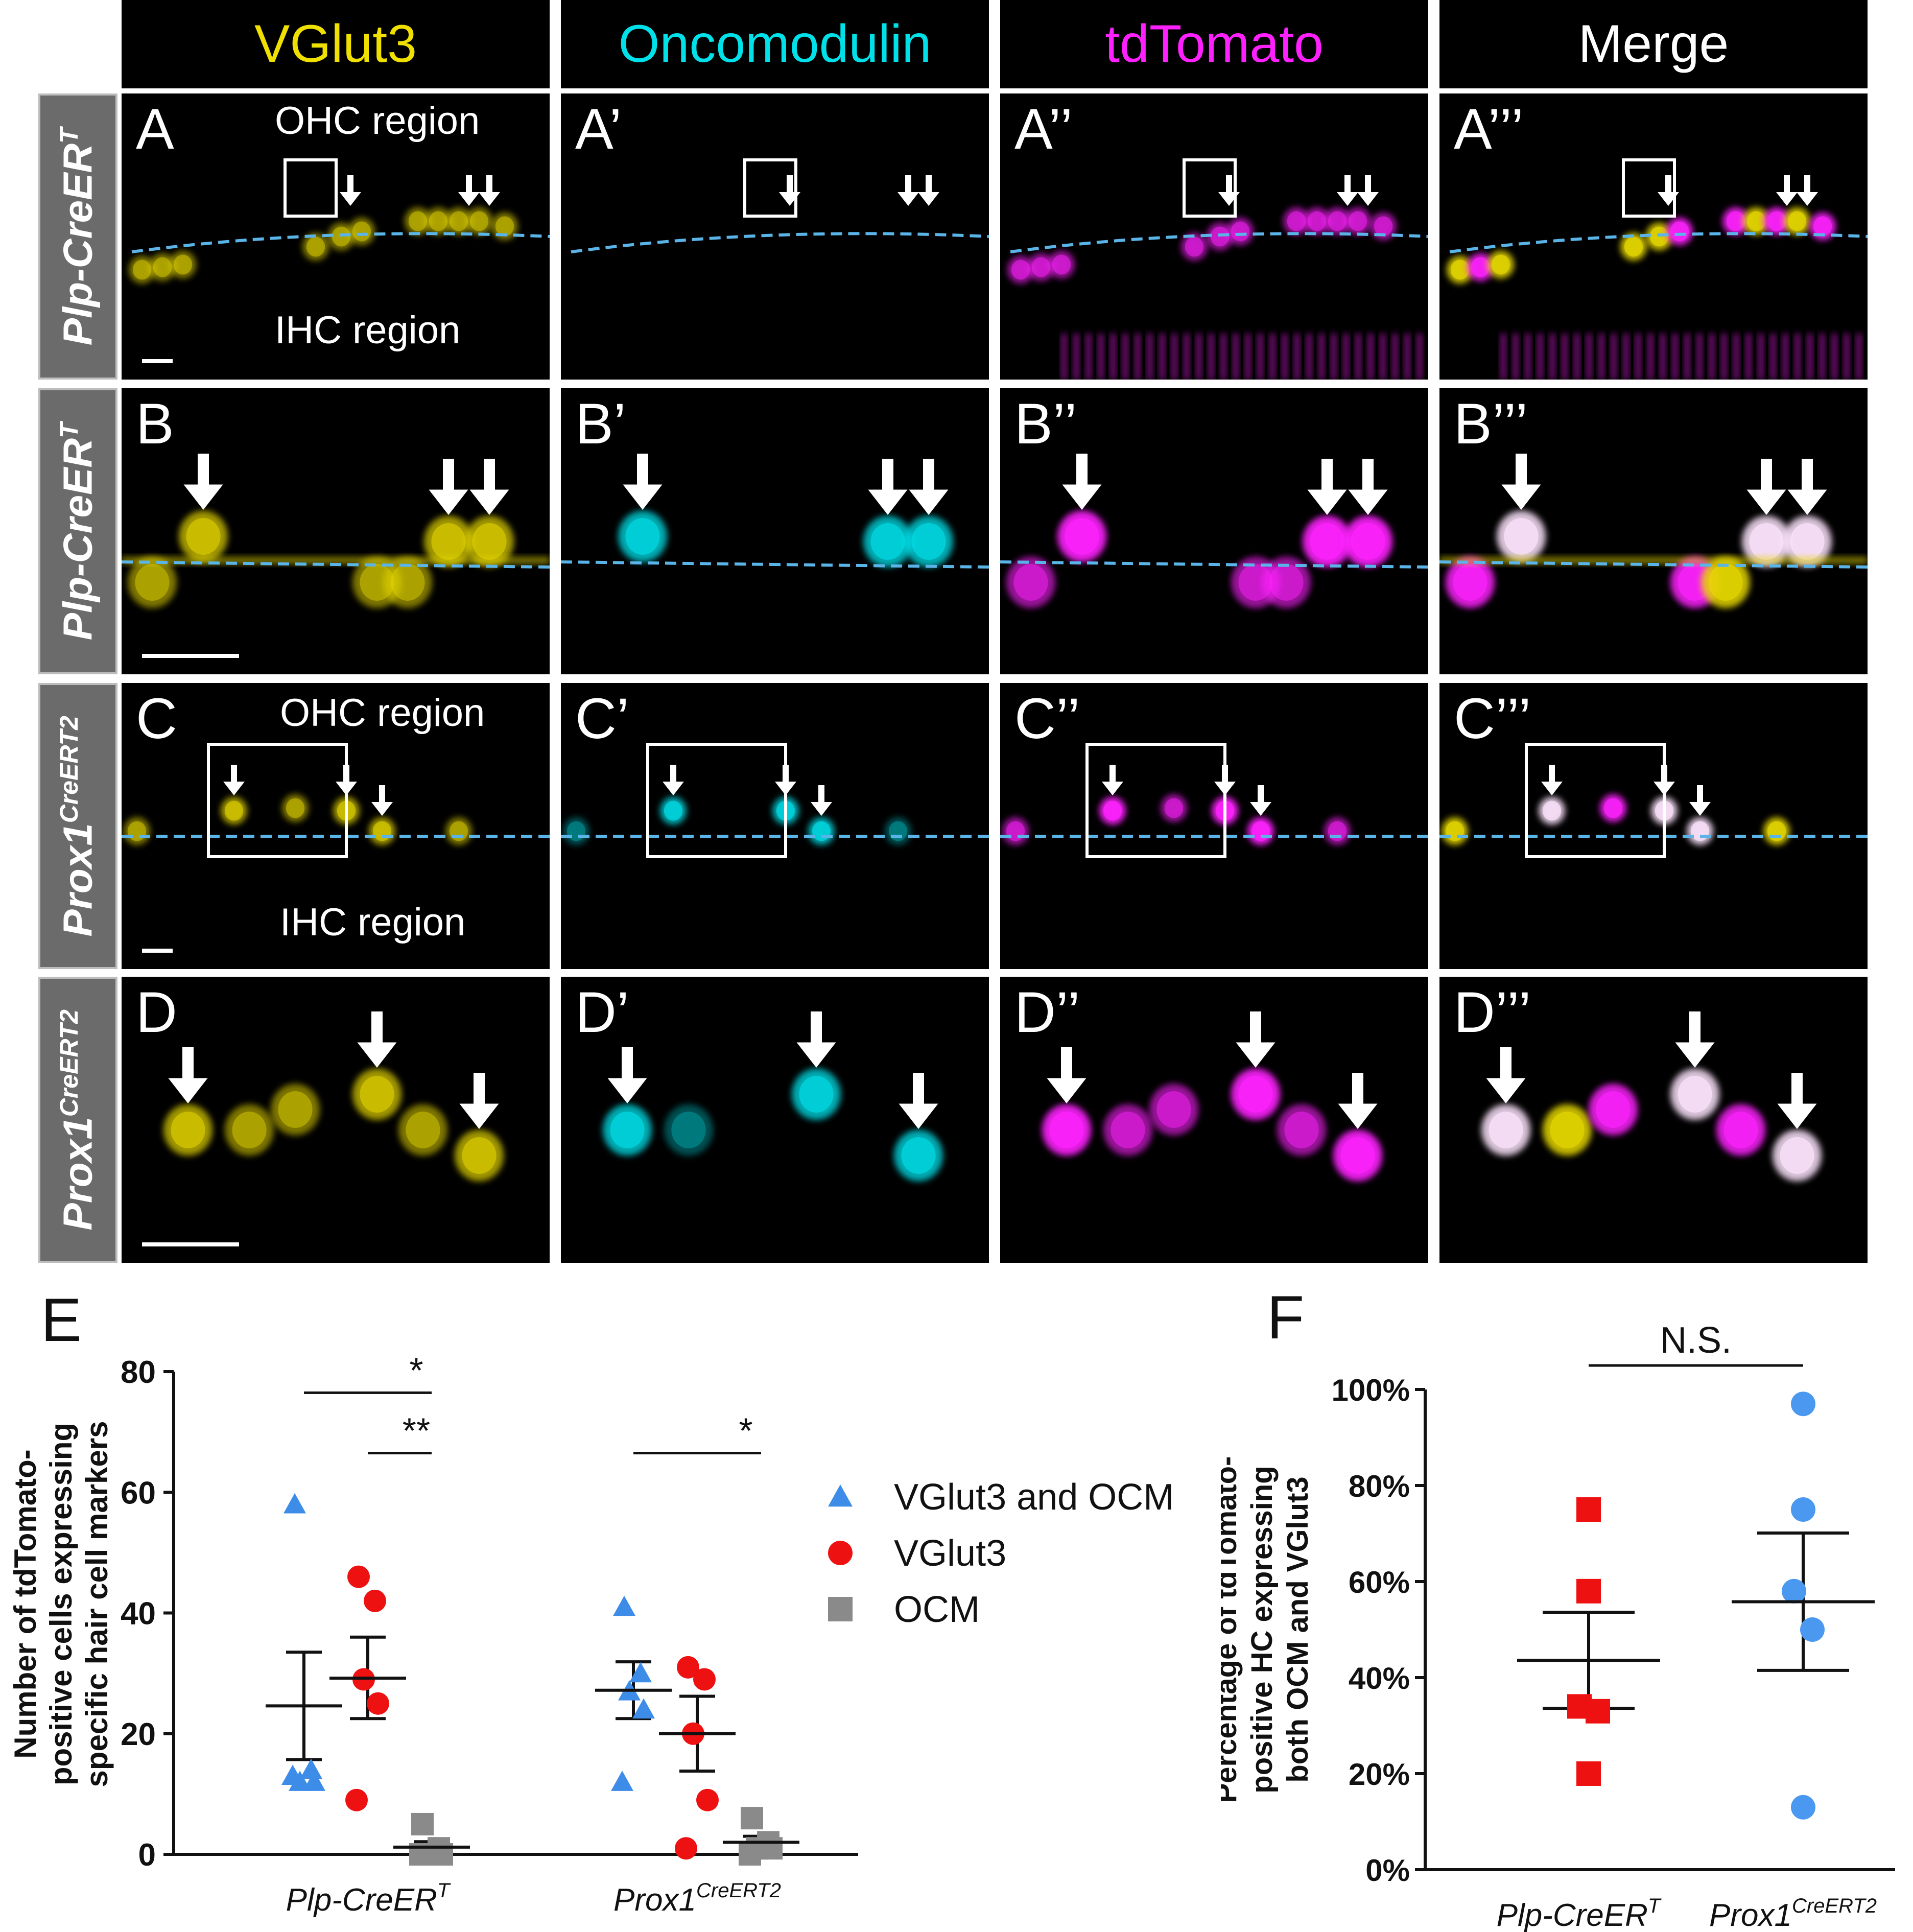 The image size is (1913, 1932). Describe the element at coordinates (336, 531) in the screenshot. I see `micrograph-panel-vglut3: B` at that location.